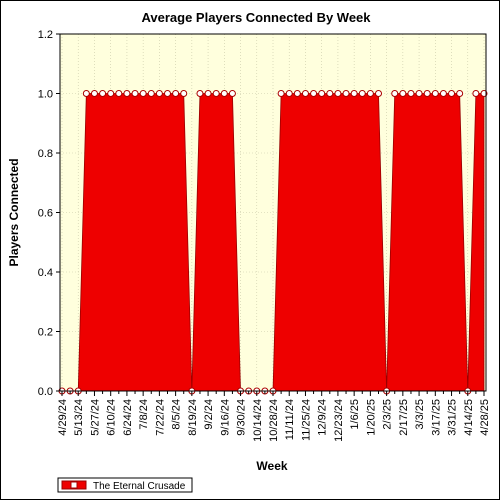 This screenshot has height=500, width=500. Describe the element at coordinates (388, 414) in the screenshot. I see `x-tick-label: 2/3/25` at that location.